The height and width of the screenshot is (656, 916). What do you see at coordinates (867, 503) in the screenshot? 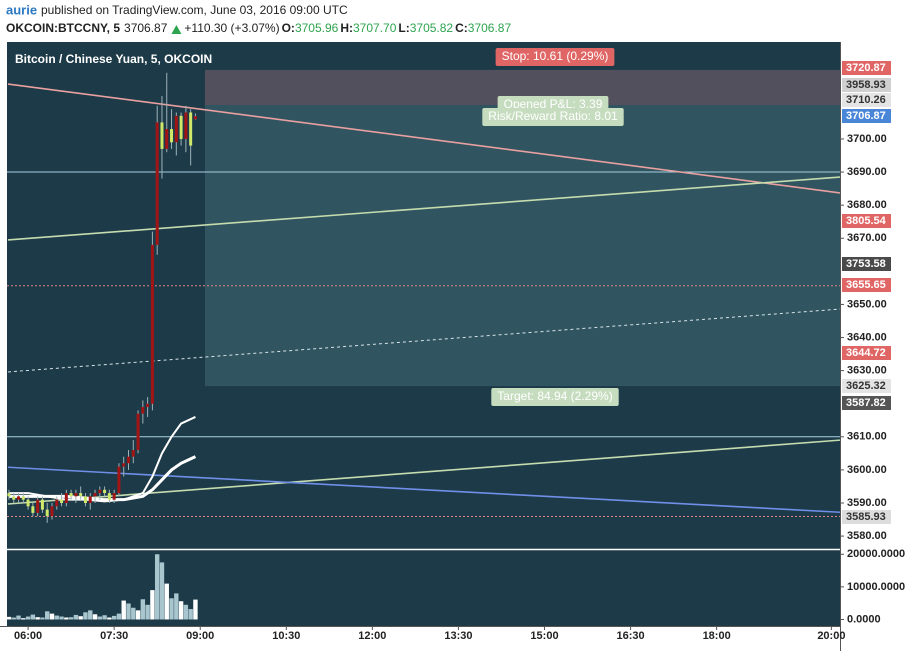
I see `y-tick-label: 3590.00` at bounding box center [867, 503].